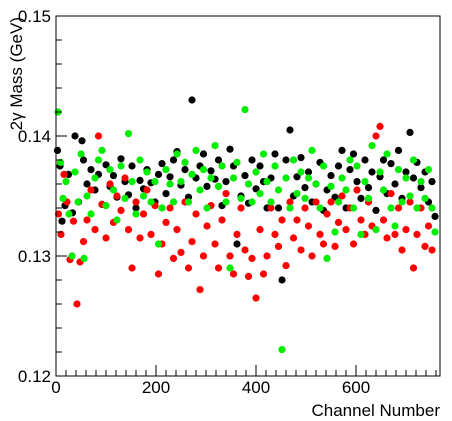 The height and width of the screenshot is (421, 452). What do you see at coordinates (256, 387) in the screenshot?
I see `x-tick-label: 400` at bounding box center [256, 387].